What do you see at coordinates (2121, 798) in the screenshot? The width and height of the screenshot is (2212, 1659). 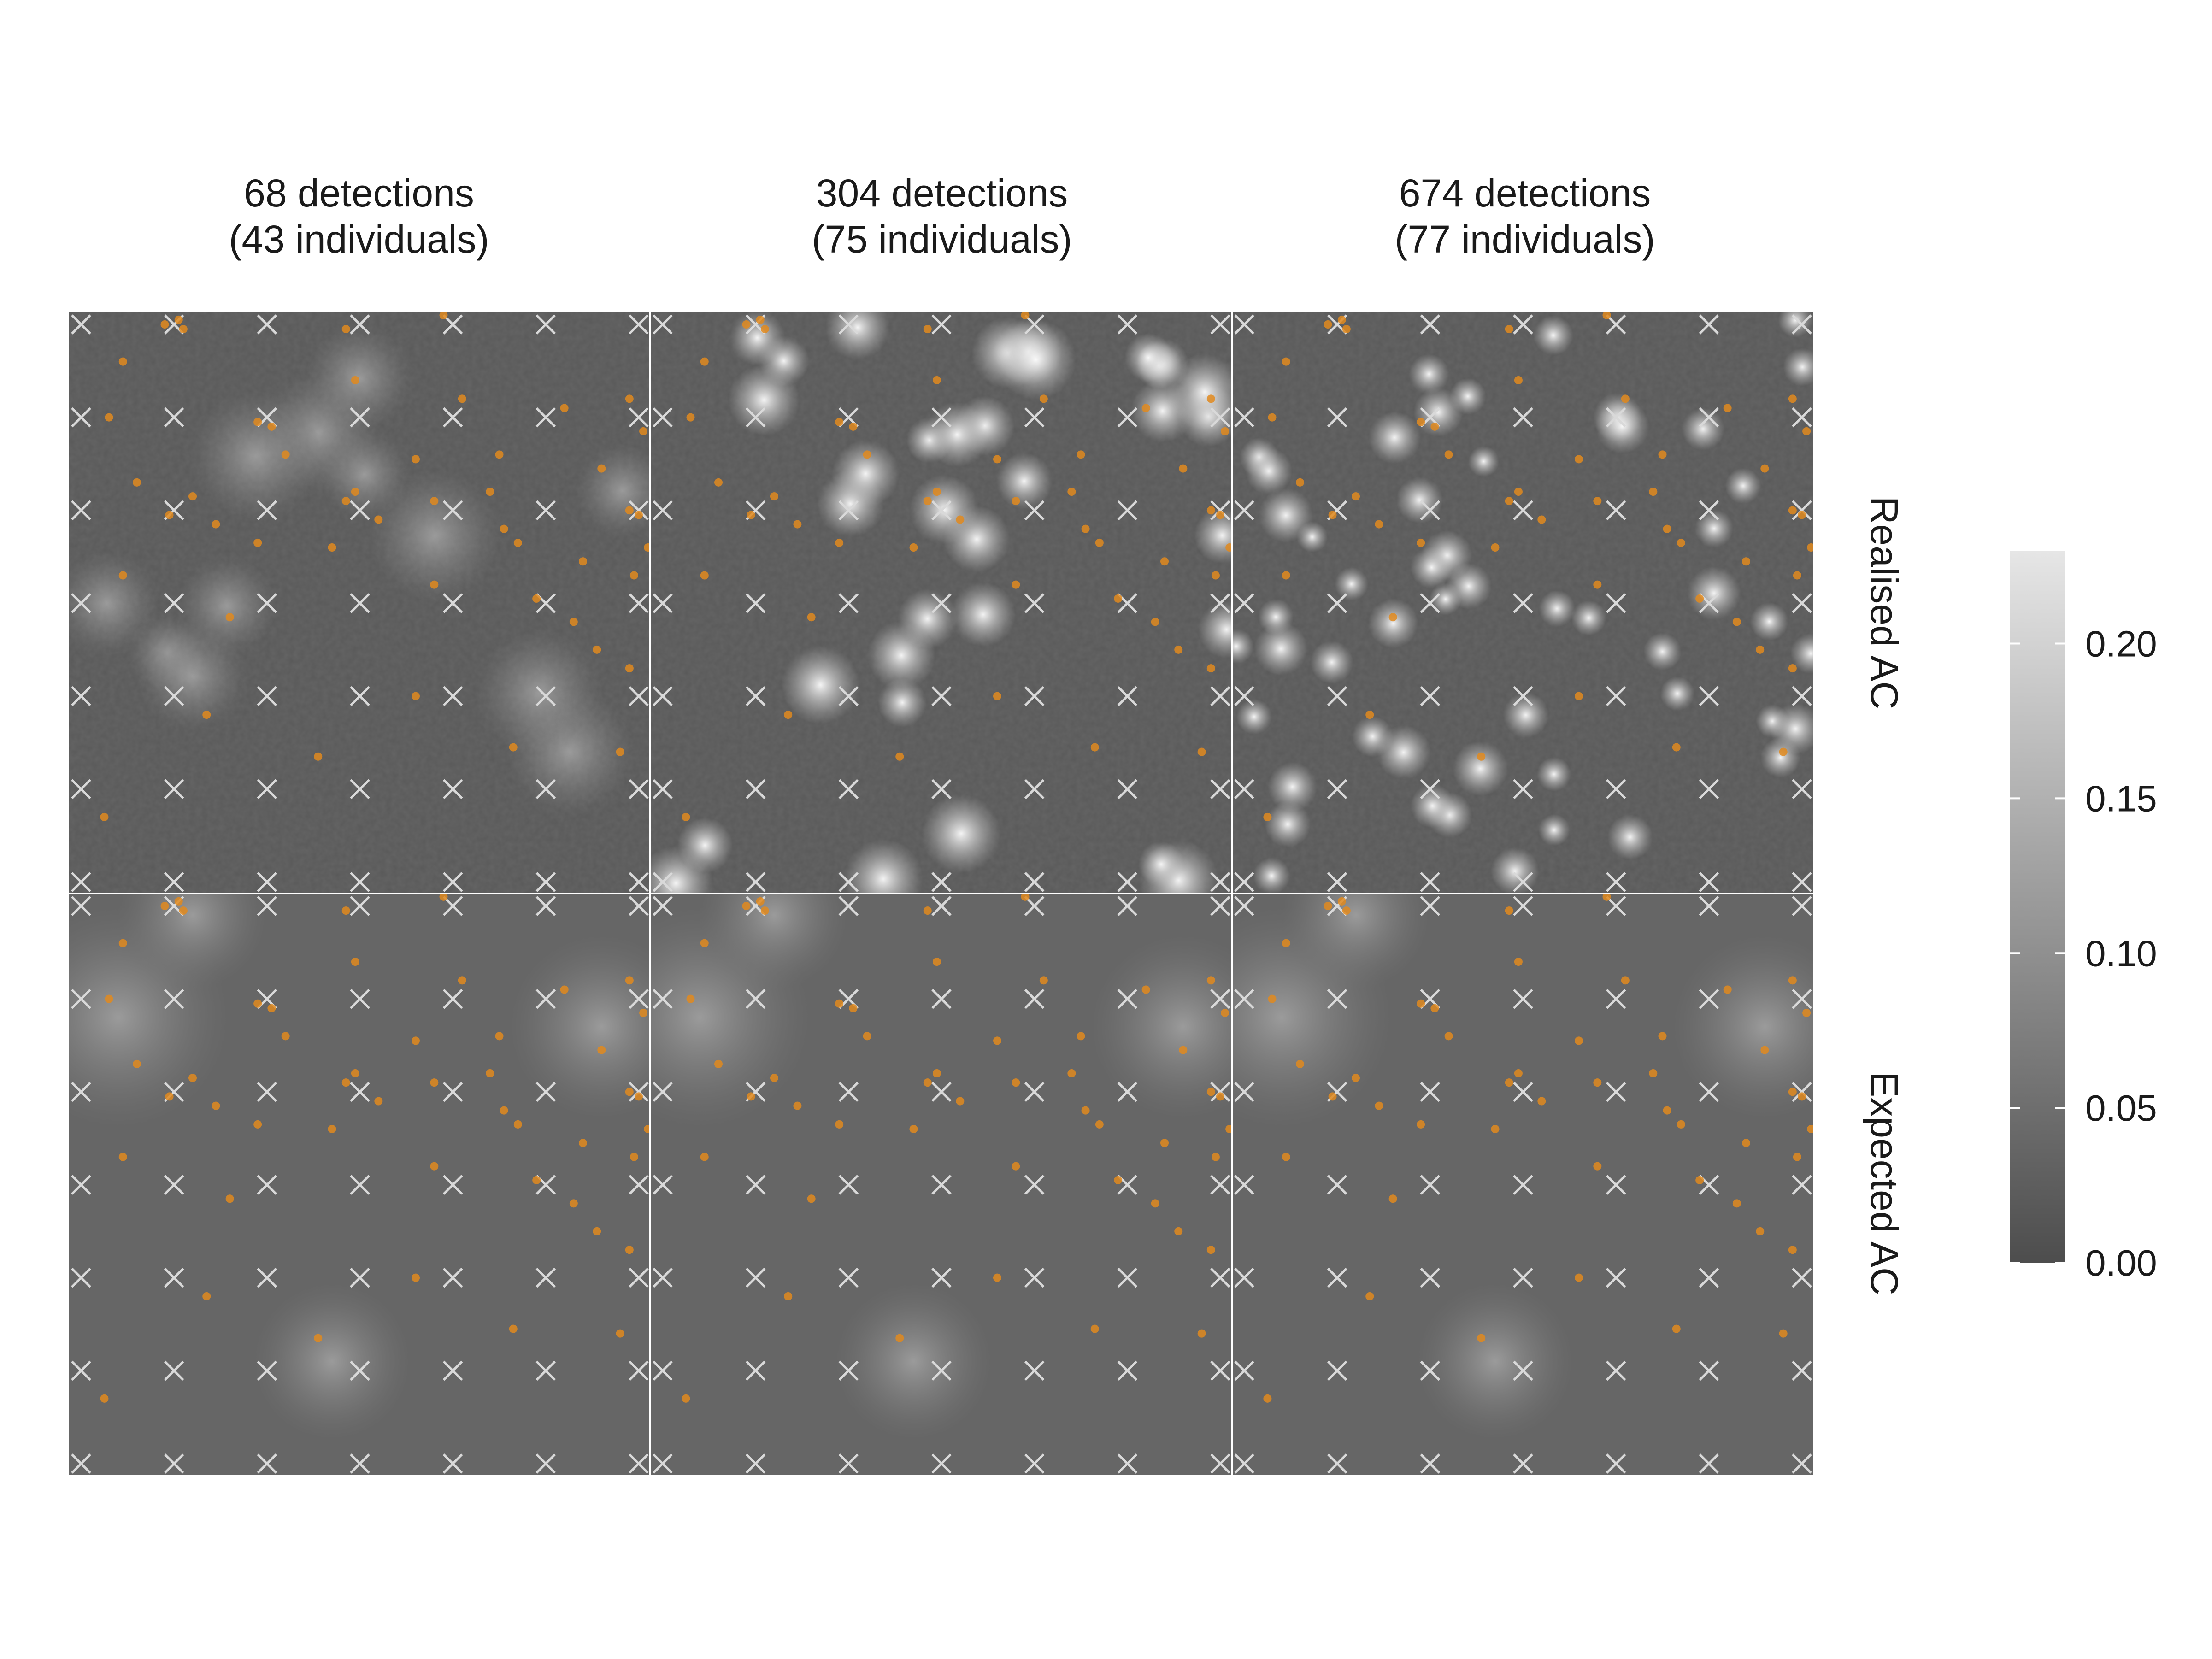 I see `colorbar-tick-label: 0.15` at bounding box center [2121, 798].